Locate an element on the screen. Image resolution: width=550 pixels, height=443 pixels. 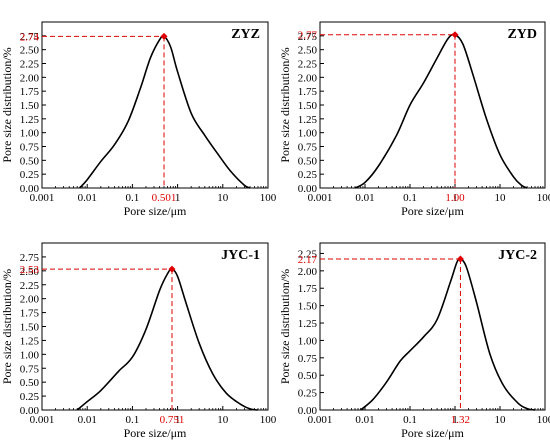
peak-y-label: 2.77 is located at coordinates (308, 36).